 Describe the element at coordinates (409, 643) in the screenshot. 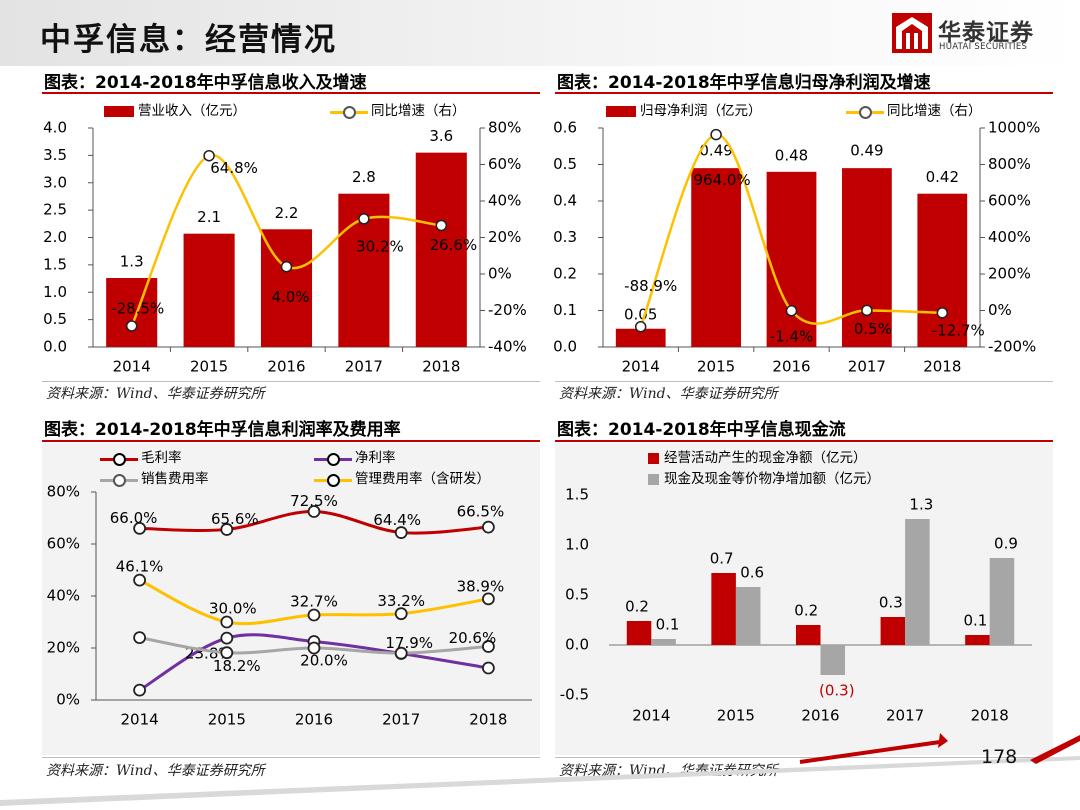

I see `series-value-label: 17.9%` at that location.